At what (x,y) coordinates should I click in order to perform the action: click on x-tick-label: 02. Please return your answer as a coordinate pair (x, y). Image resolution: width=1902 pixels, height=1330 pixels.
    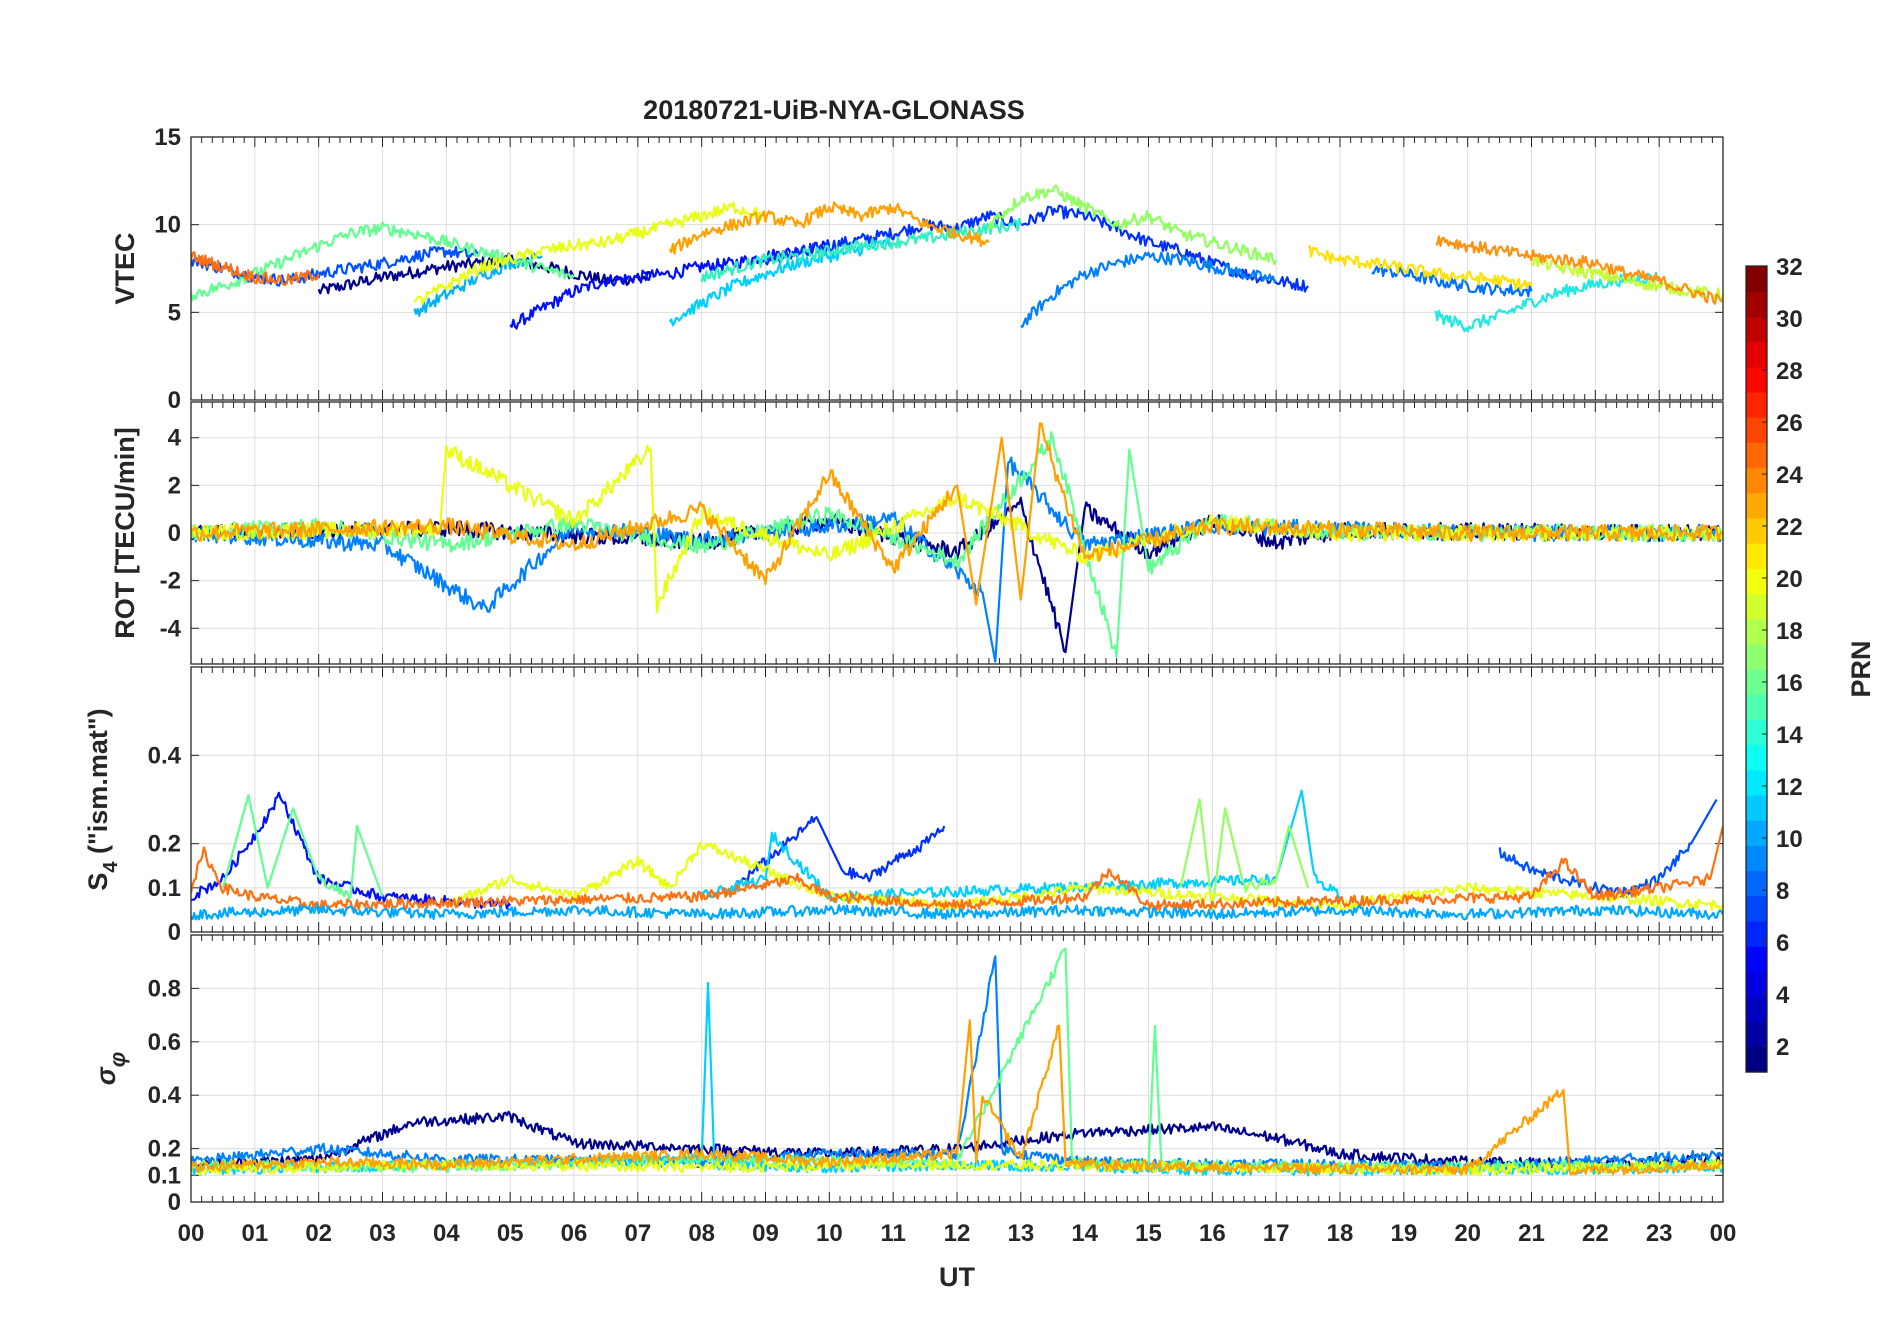
    Looking at the image, I should click on (318, 1233).